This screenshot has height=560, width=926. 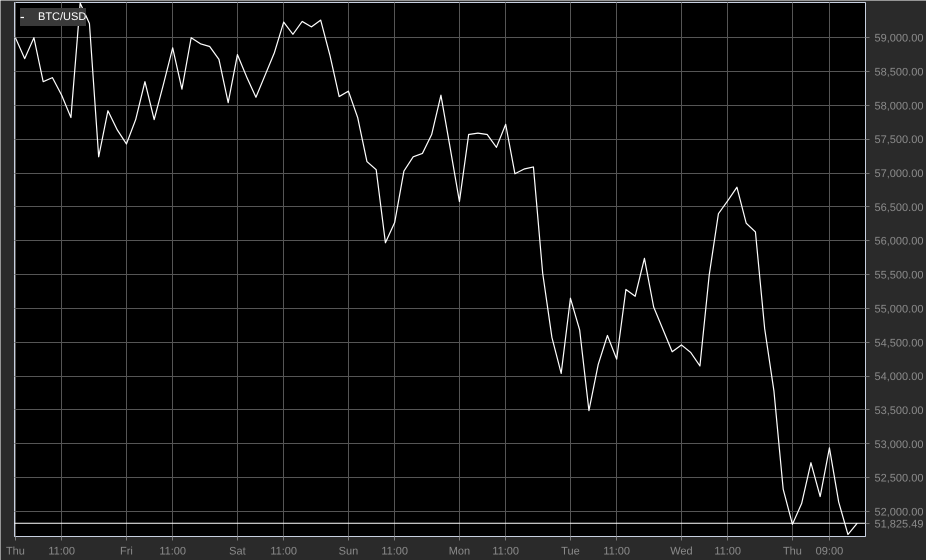 What do you see at coordinates (681, 552) in the screenshot?
I see `x-tick-label: Wed` at bounding box center [681, 552].